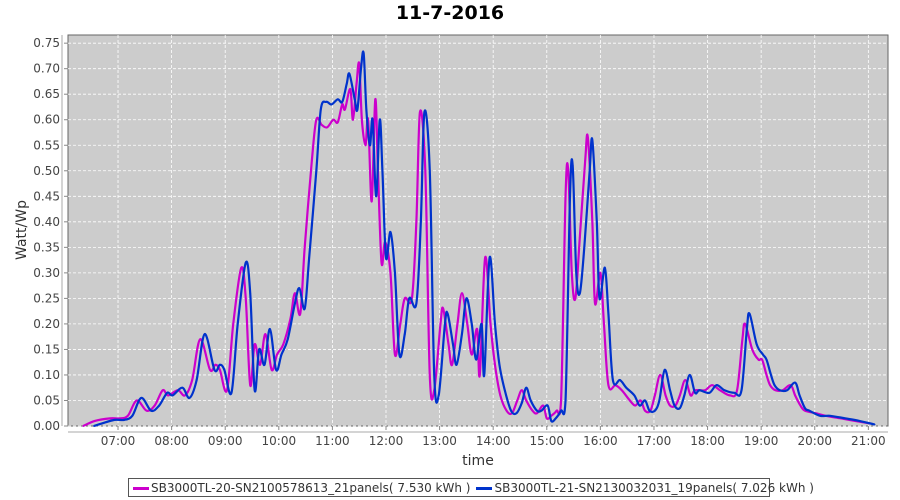 The height and width of the screenshot is (500, 900). What do you see at coordinates (546, 441) in the screenshot?
I see `x-tick-label: 15:00` at bounding box center [546, 441].